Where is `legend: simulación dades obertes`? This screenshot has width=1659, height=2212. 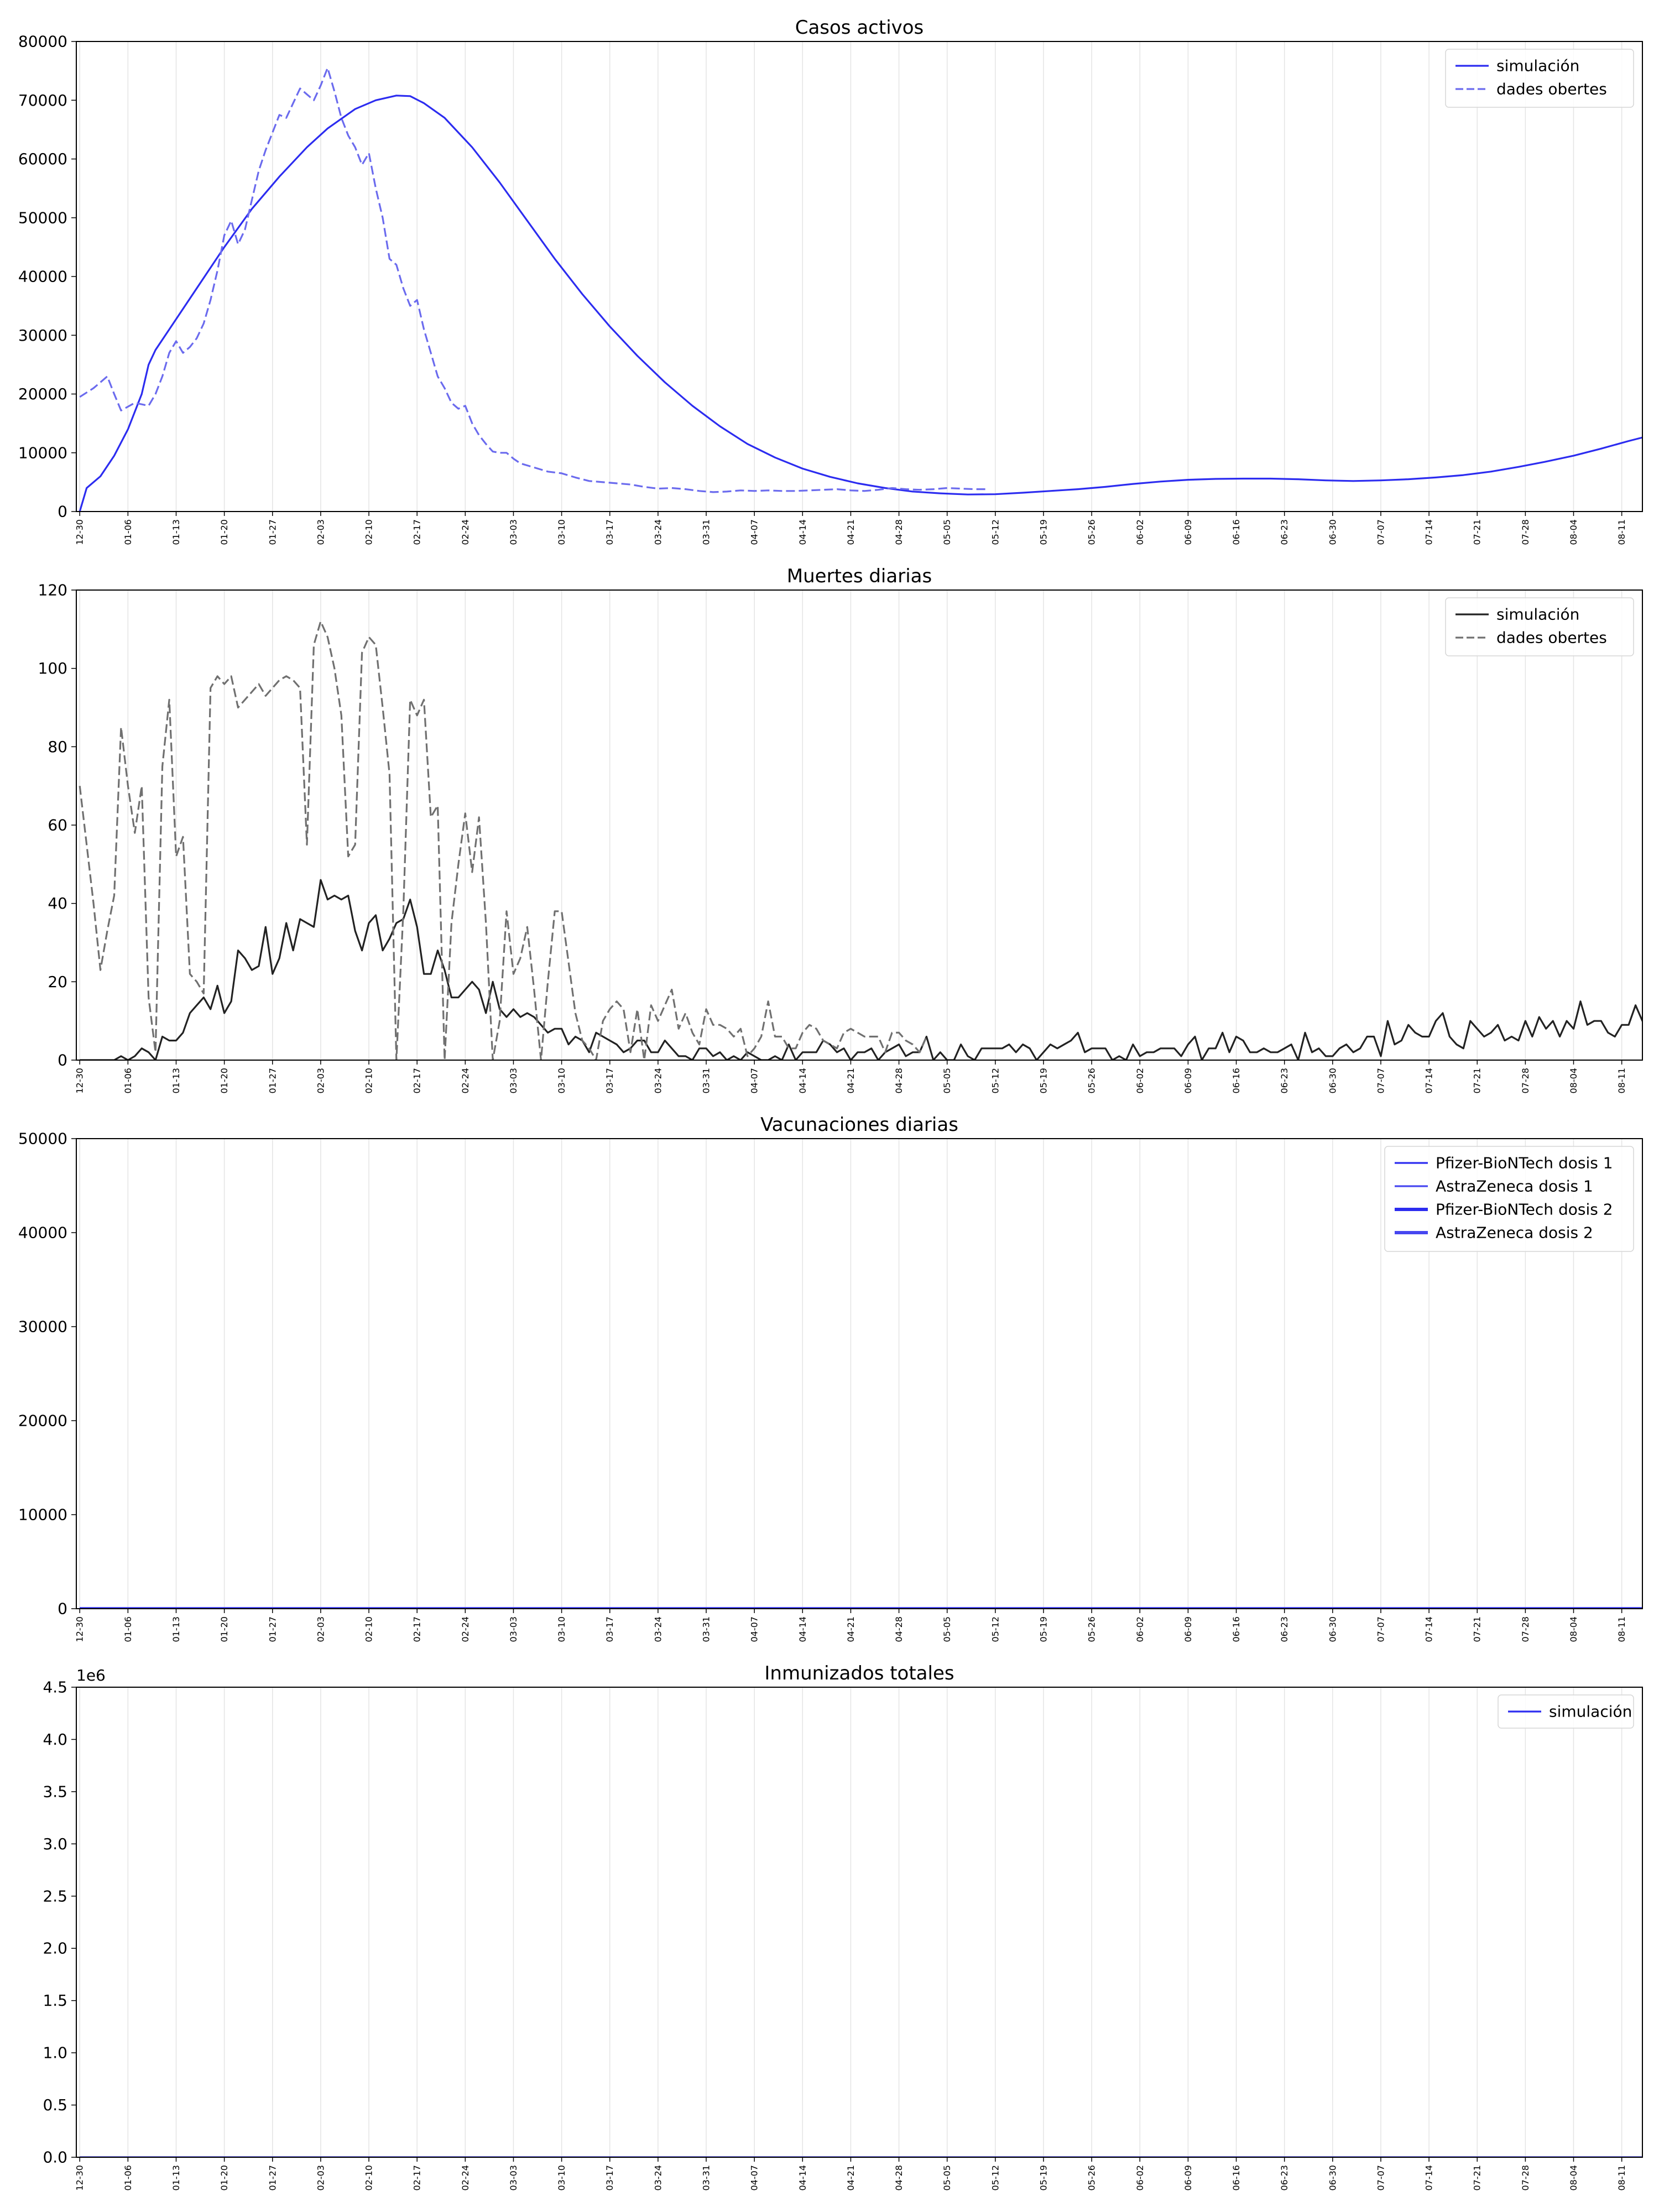 legend: simulación dades obertes is located at coordinates (1540, 626).